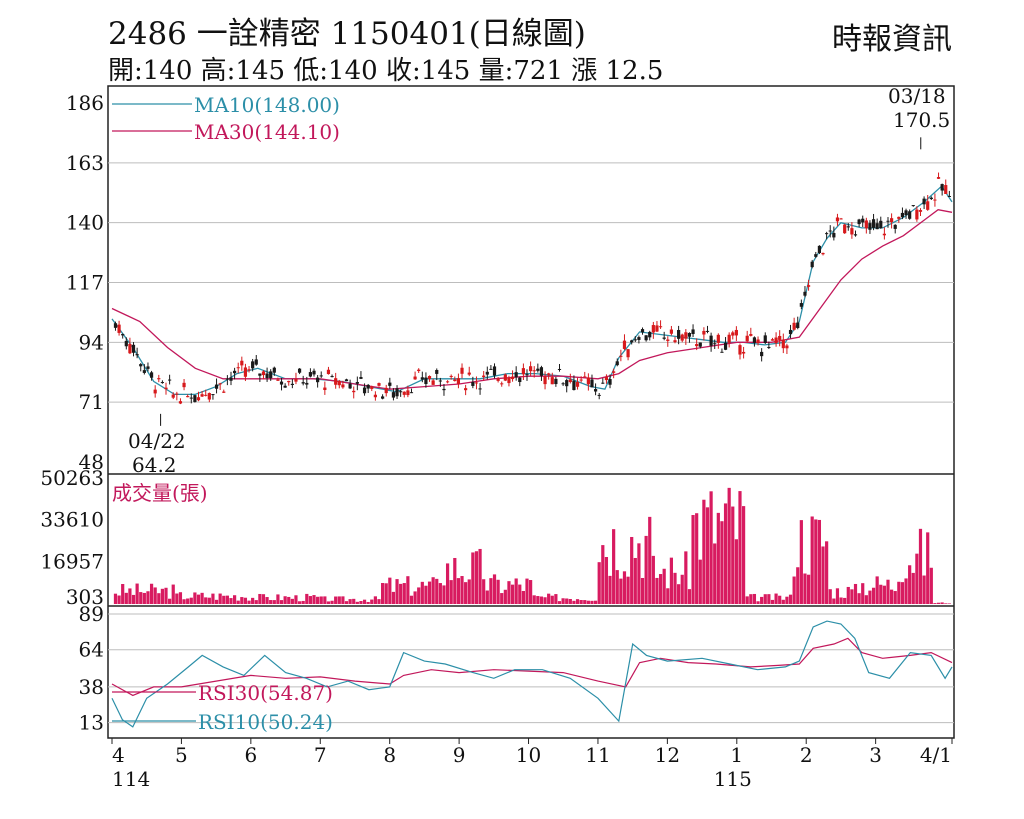 The image size is (1024, 819). What do you see at coordinates (667, 755) in the screenshot?
I see `x-tick-label: 12` at bounding box center [667, 755].